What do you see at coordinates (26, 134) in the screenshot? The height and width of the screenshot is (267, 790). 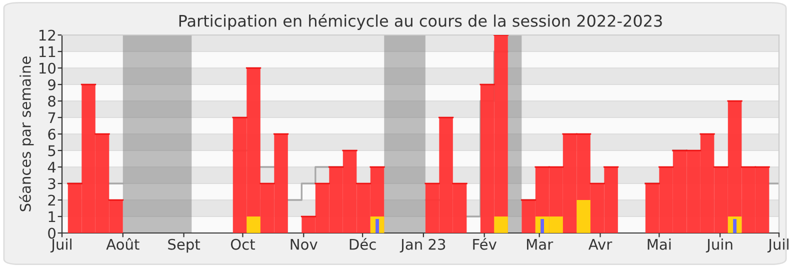 I see `y-axis-title: Séances par semaine` at bounding box center [26, 134].